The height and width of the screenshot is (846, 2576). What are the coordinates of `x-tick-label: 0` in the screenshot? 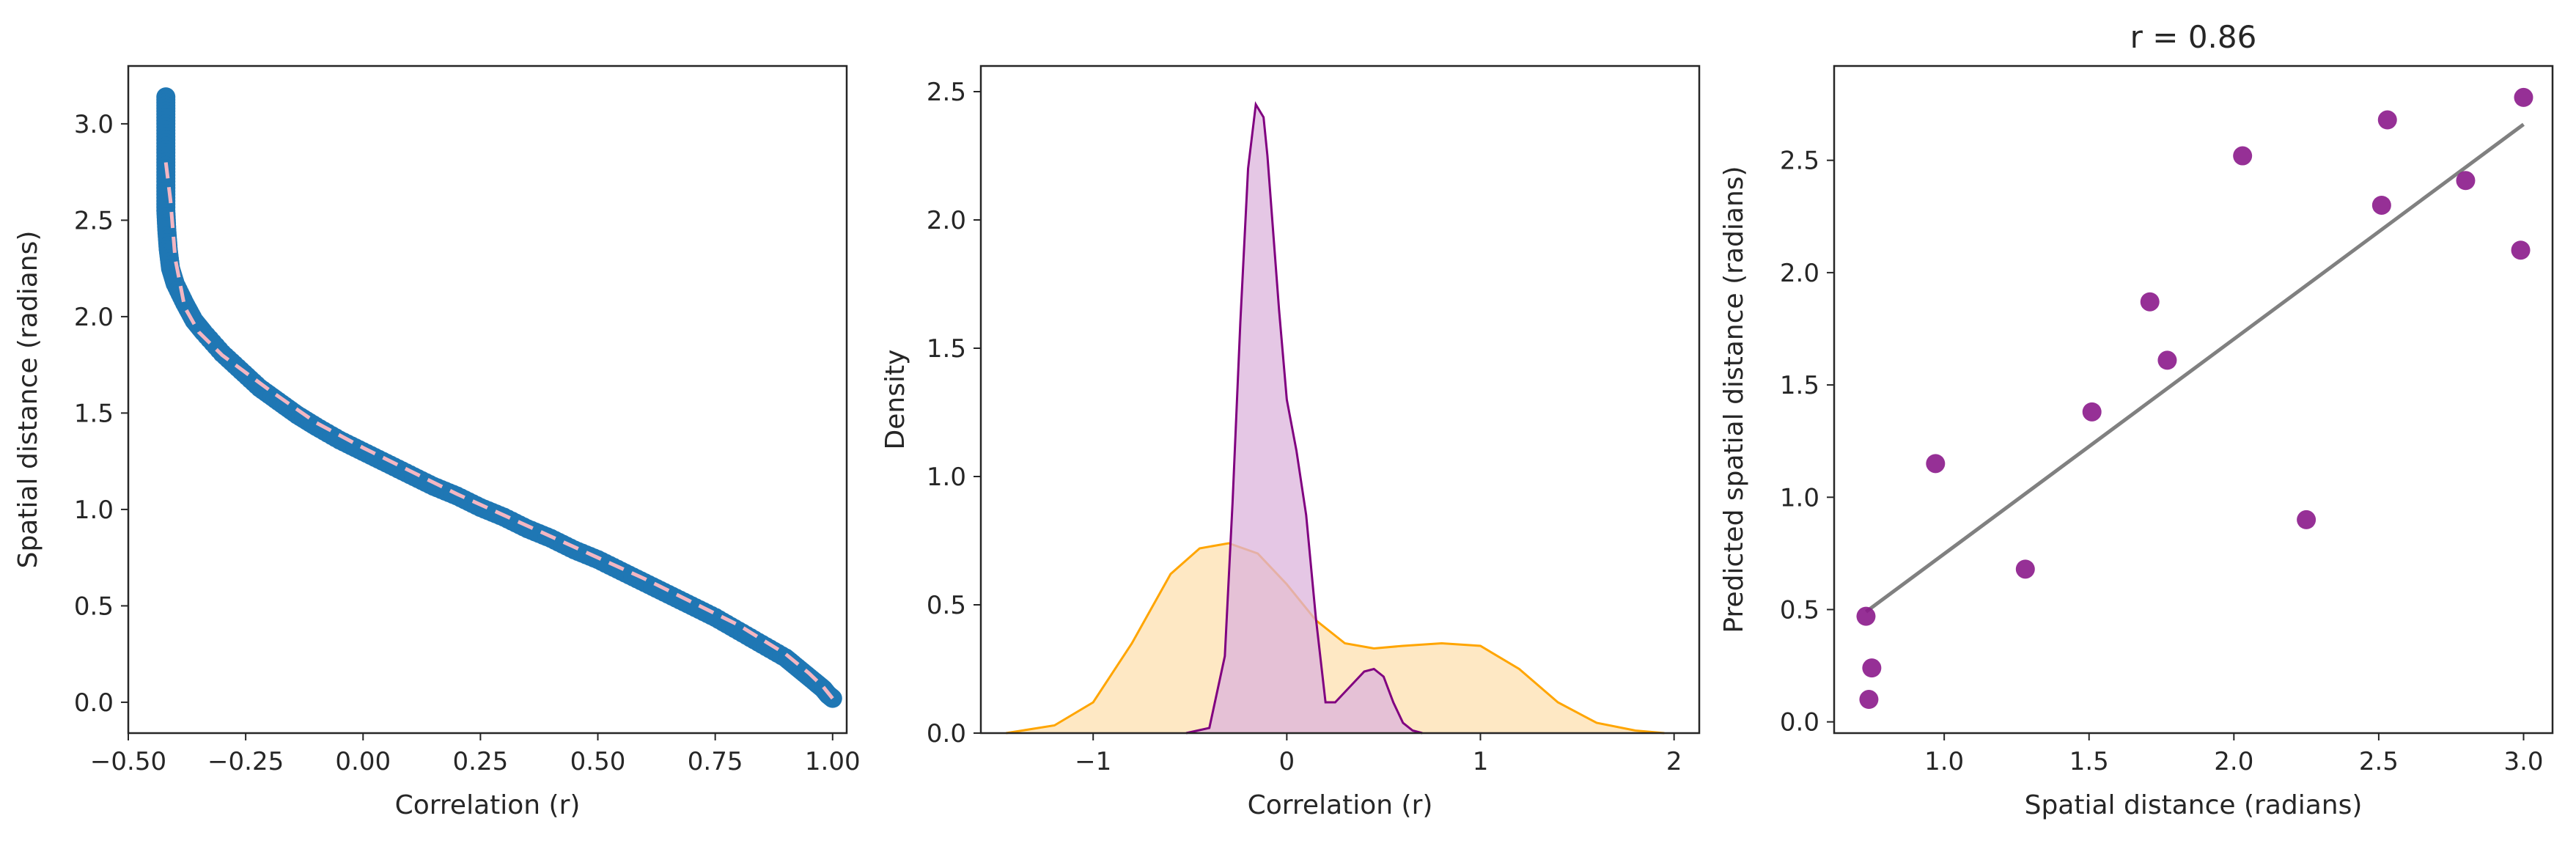 It's located at (1287, 762).